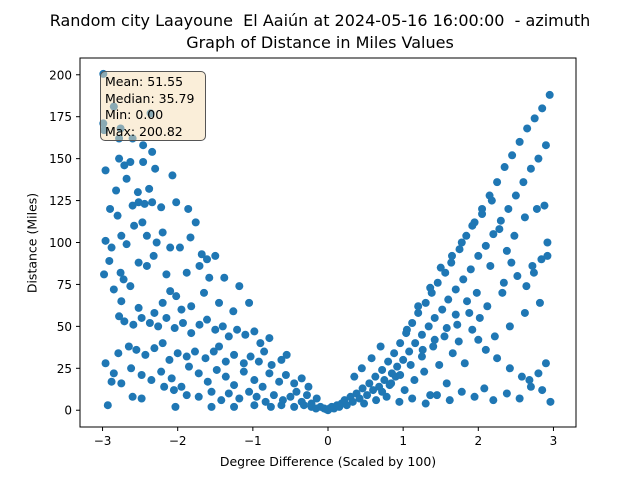 The width and height of the screenshot is (640, 480). I want to click on y-tick-label: 175, so click(60, 117).